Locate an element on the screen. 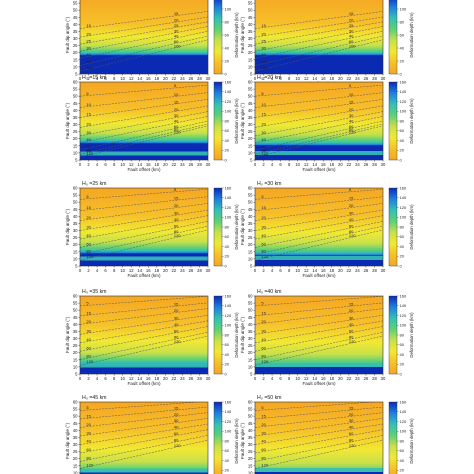 The height and width of the screenshot is (474, 474). colorbar-tick-label: 0 is located at coordinates (226, 159).